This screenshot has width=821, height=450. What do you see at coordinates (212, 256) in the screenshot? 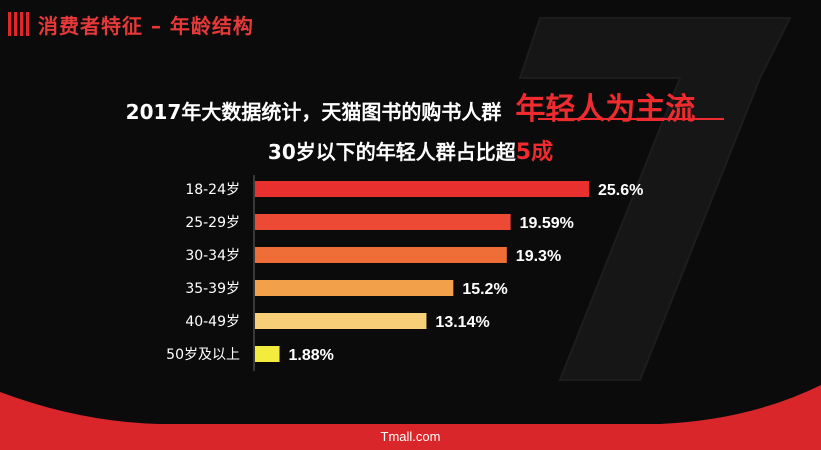
I see `category-label: 30-34岁` at bounding box center [212, 256].